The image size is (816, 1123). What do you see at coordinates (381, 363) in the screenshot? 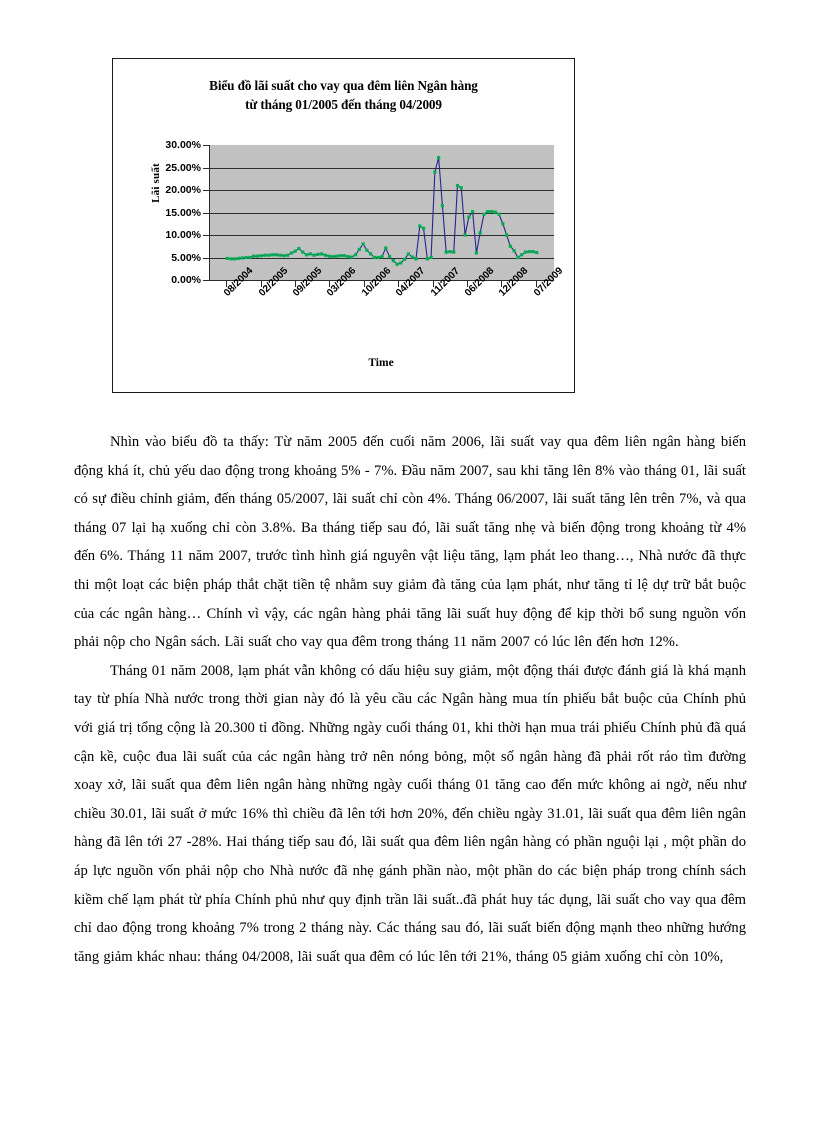
I see `x-axis-title: Time` at bounding box center [381, 363].